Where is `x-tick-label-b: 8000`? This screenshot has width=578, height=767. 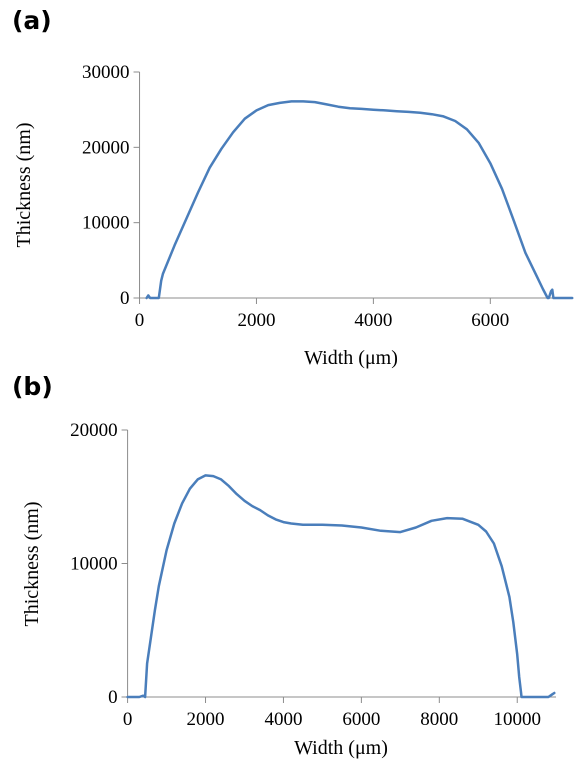 x-tick-label-b: 8000 is located at coordinates (439, 719).